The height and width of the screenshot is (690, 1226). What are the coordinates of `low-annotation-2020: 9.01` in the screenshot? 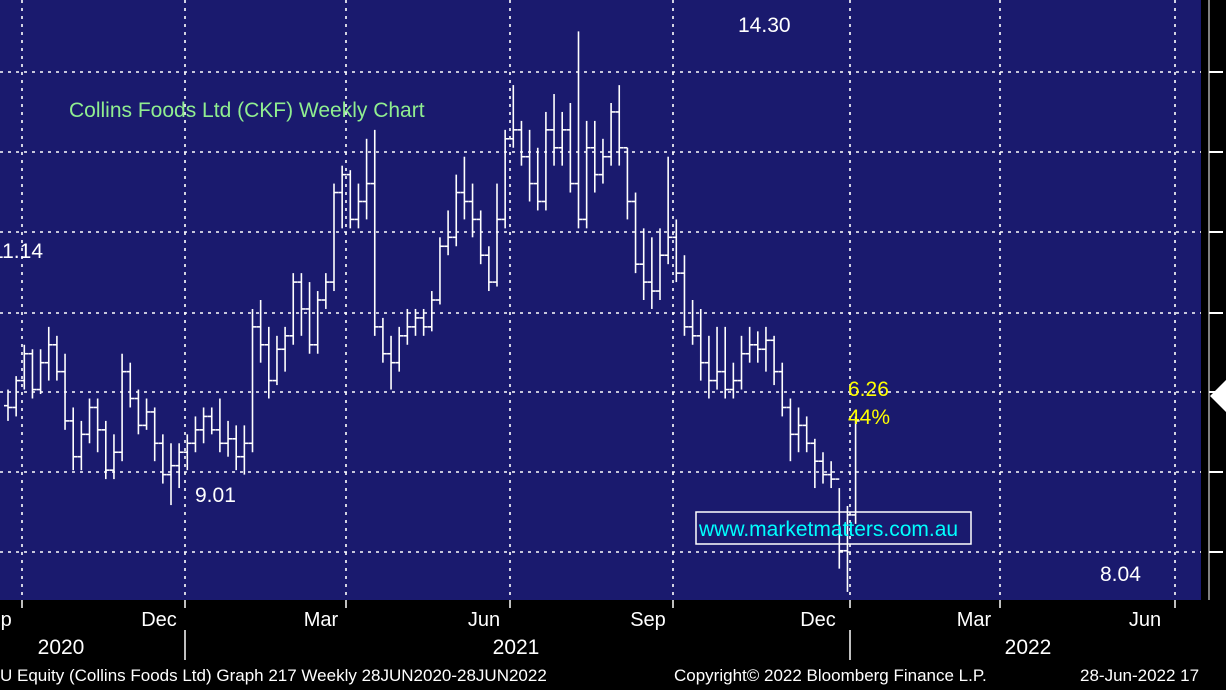 It's located at (215, 495).